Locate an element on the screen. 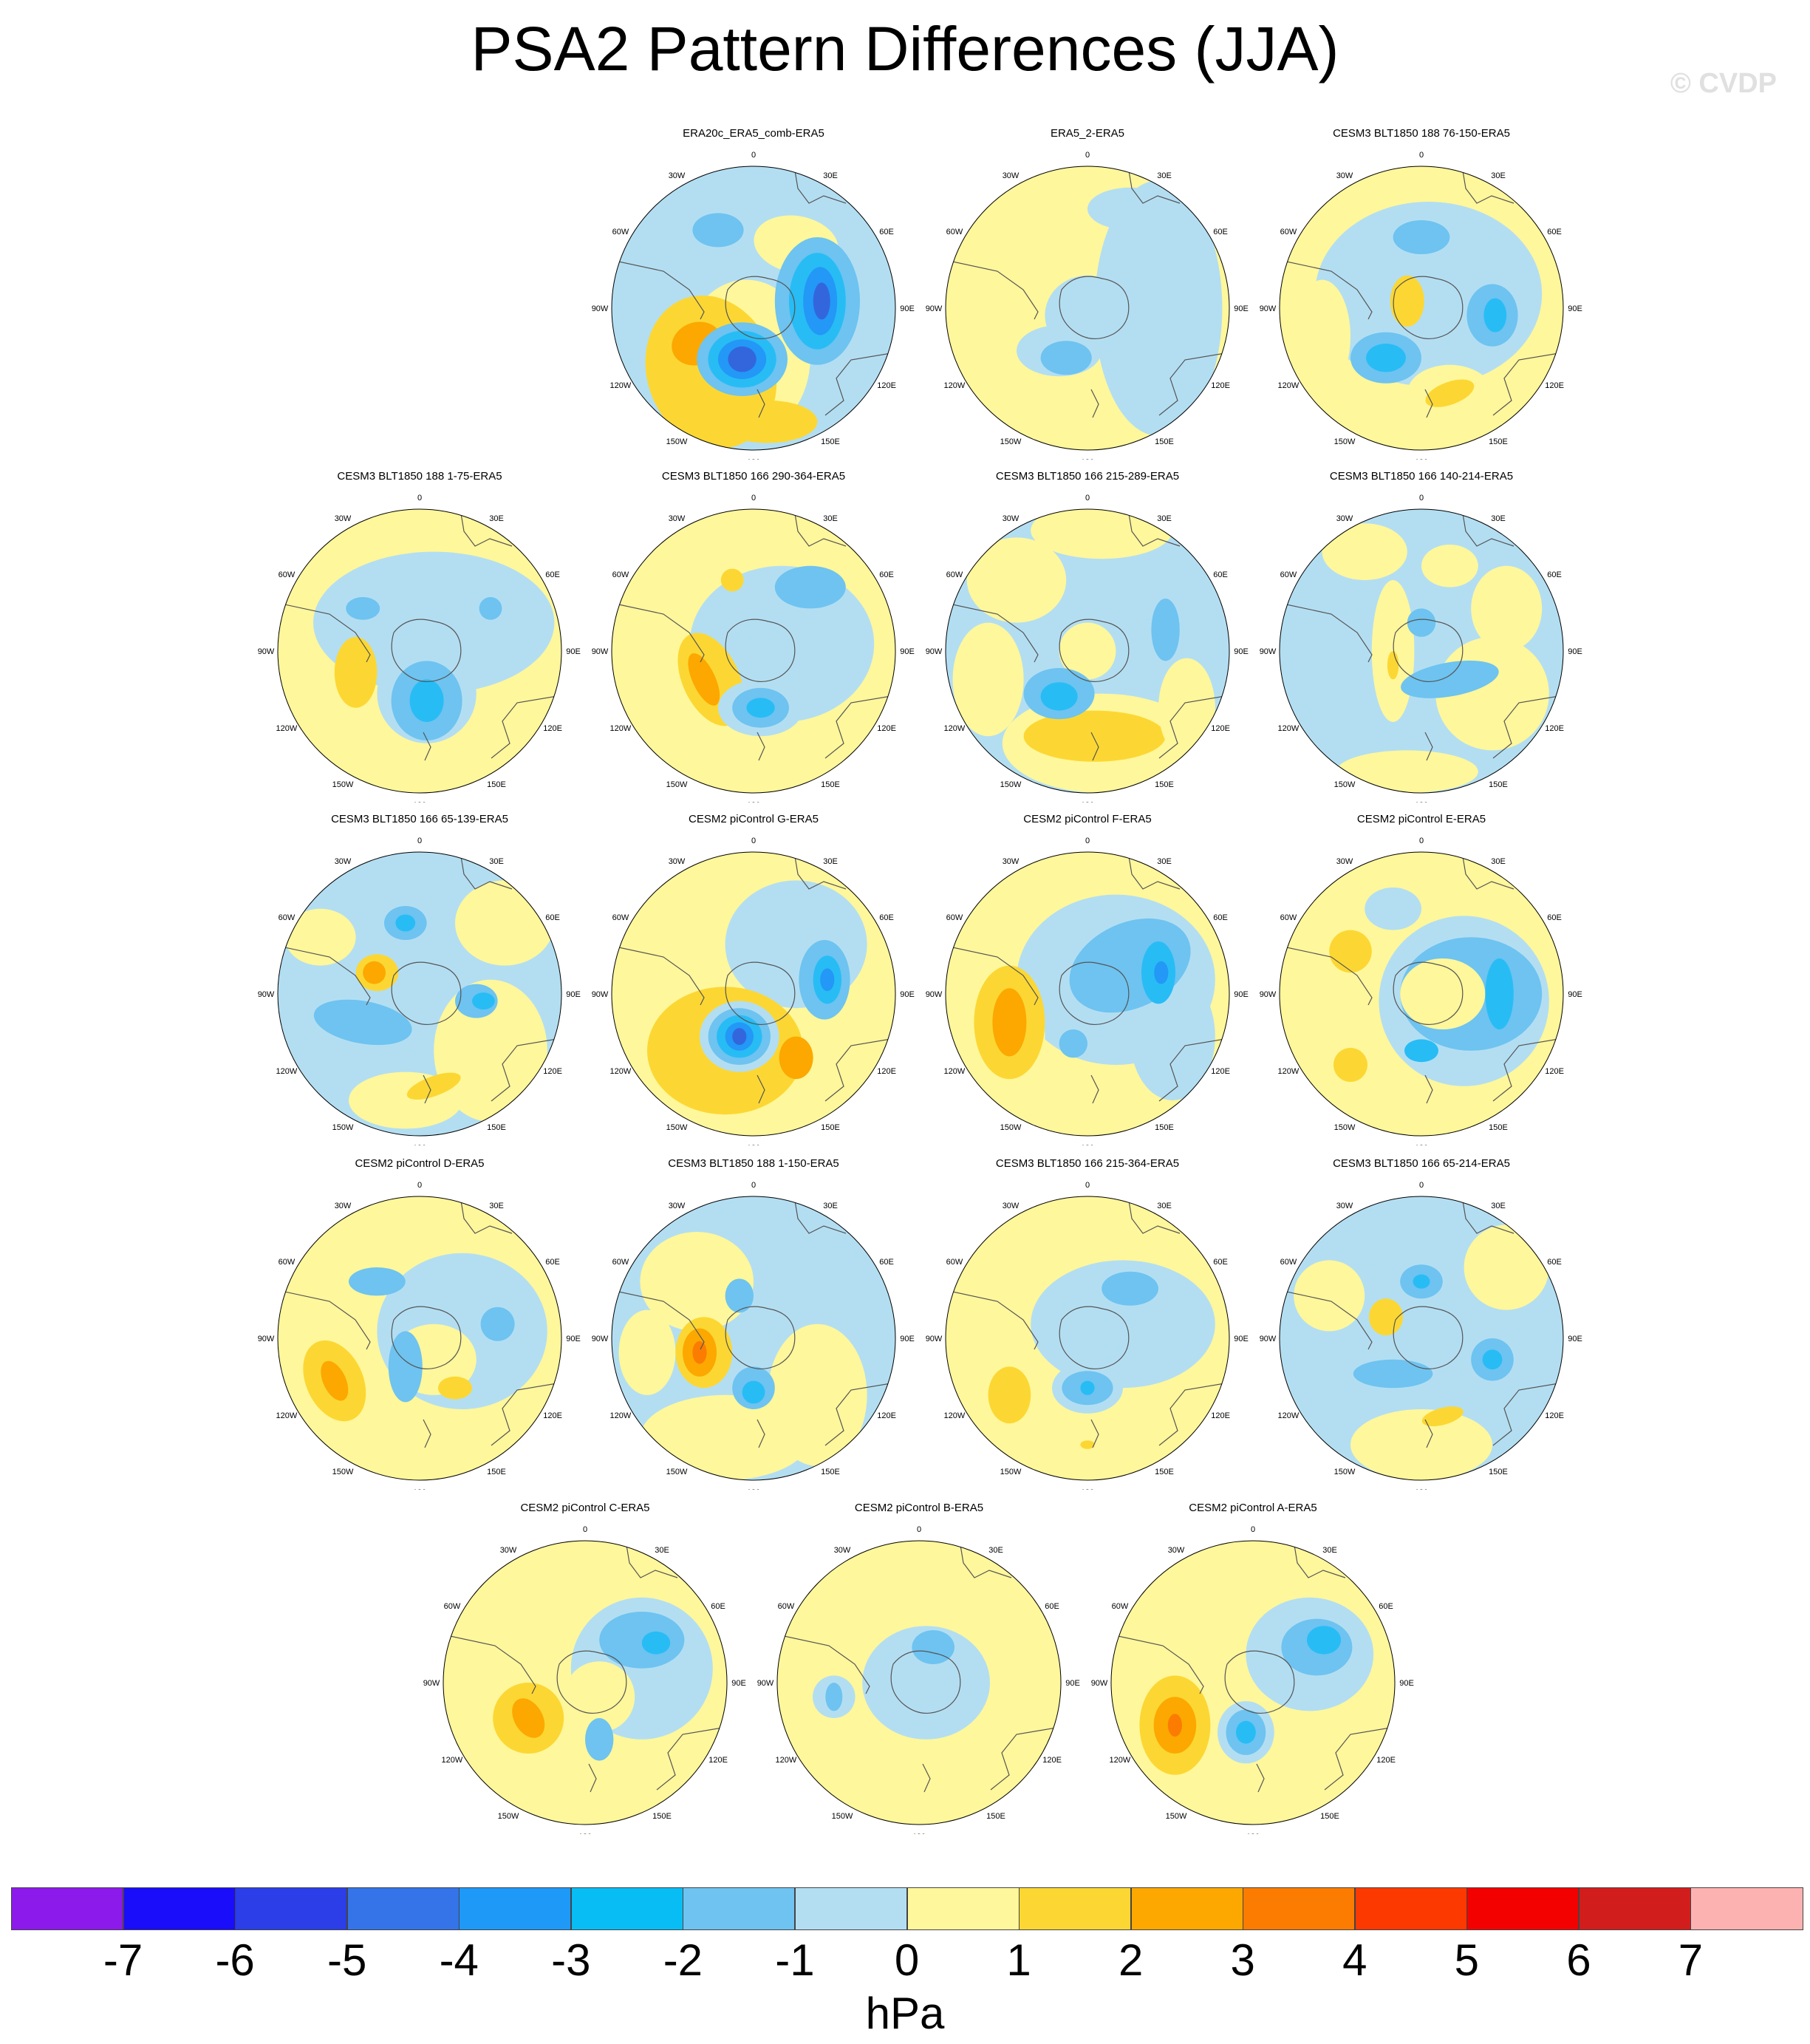  colorbar-tick-label: 4 is located at coordinates (1354, 1960).